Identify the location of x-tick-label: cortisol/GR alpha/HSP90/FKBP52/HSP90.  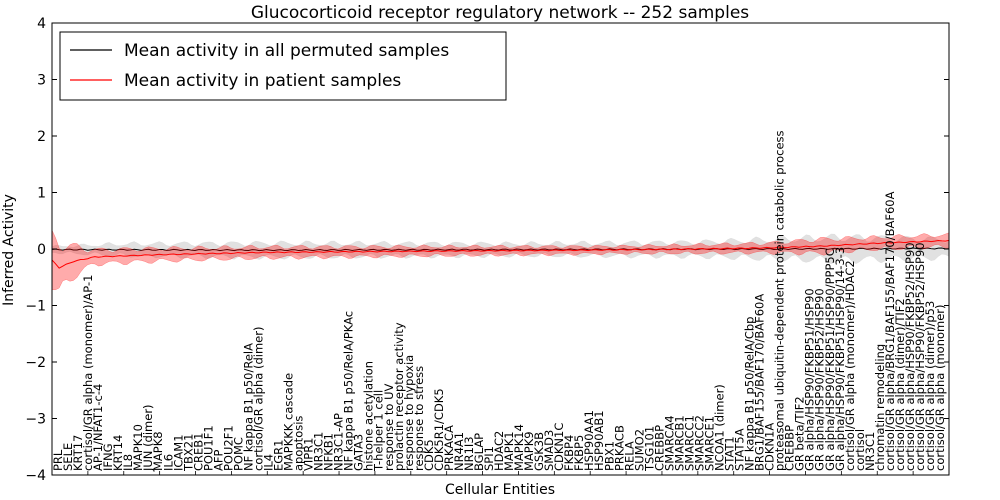
(910, 356).